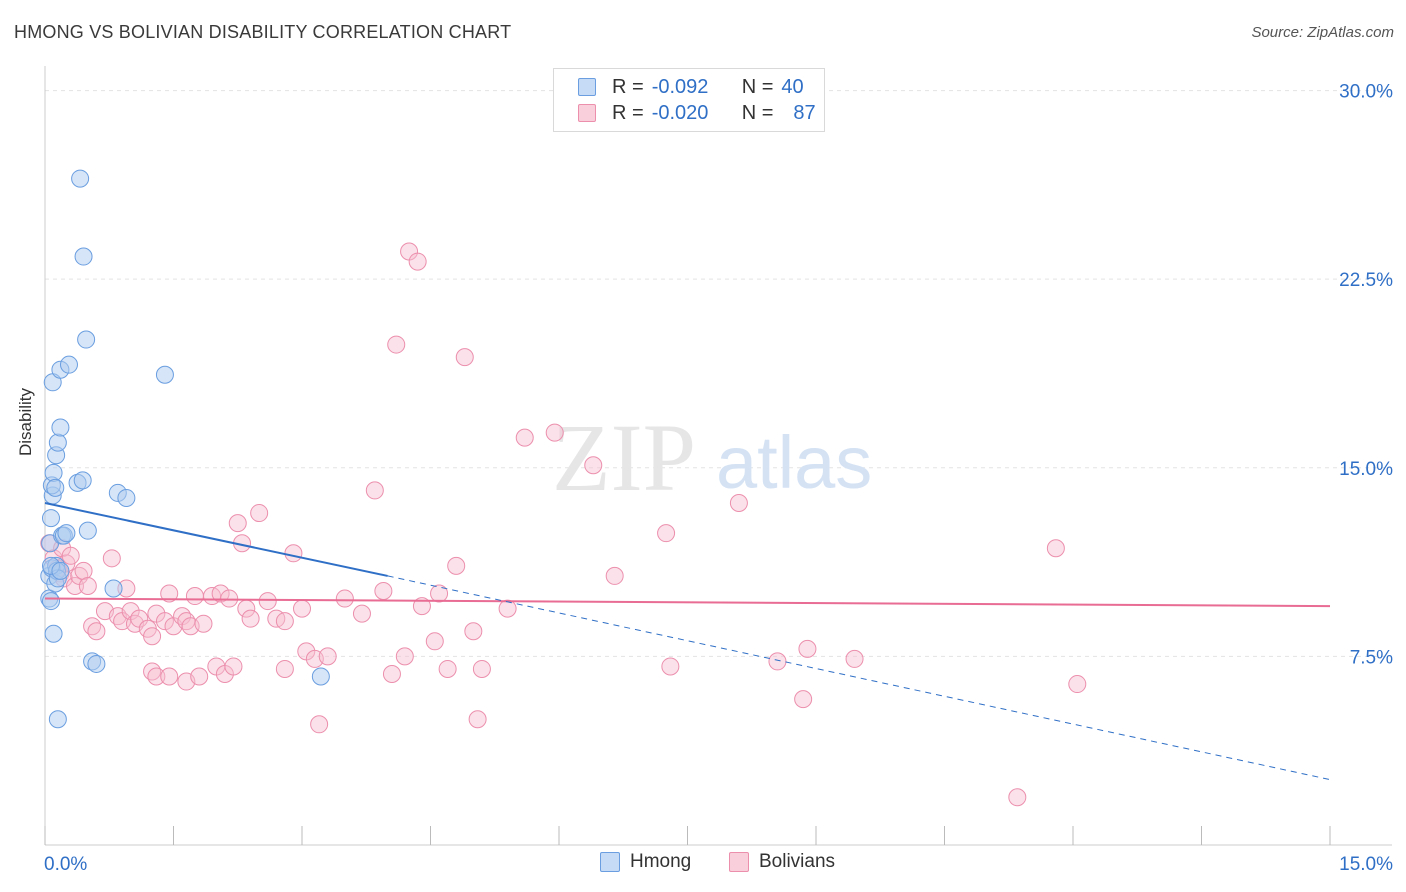 The height and width of the screenshot is (892, 1406). What do you see at coordinates (718, 864) in the screenshot?
I see `x-tick-labels: 0.0% 15.0%` at bounding box center [718, 864].